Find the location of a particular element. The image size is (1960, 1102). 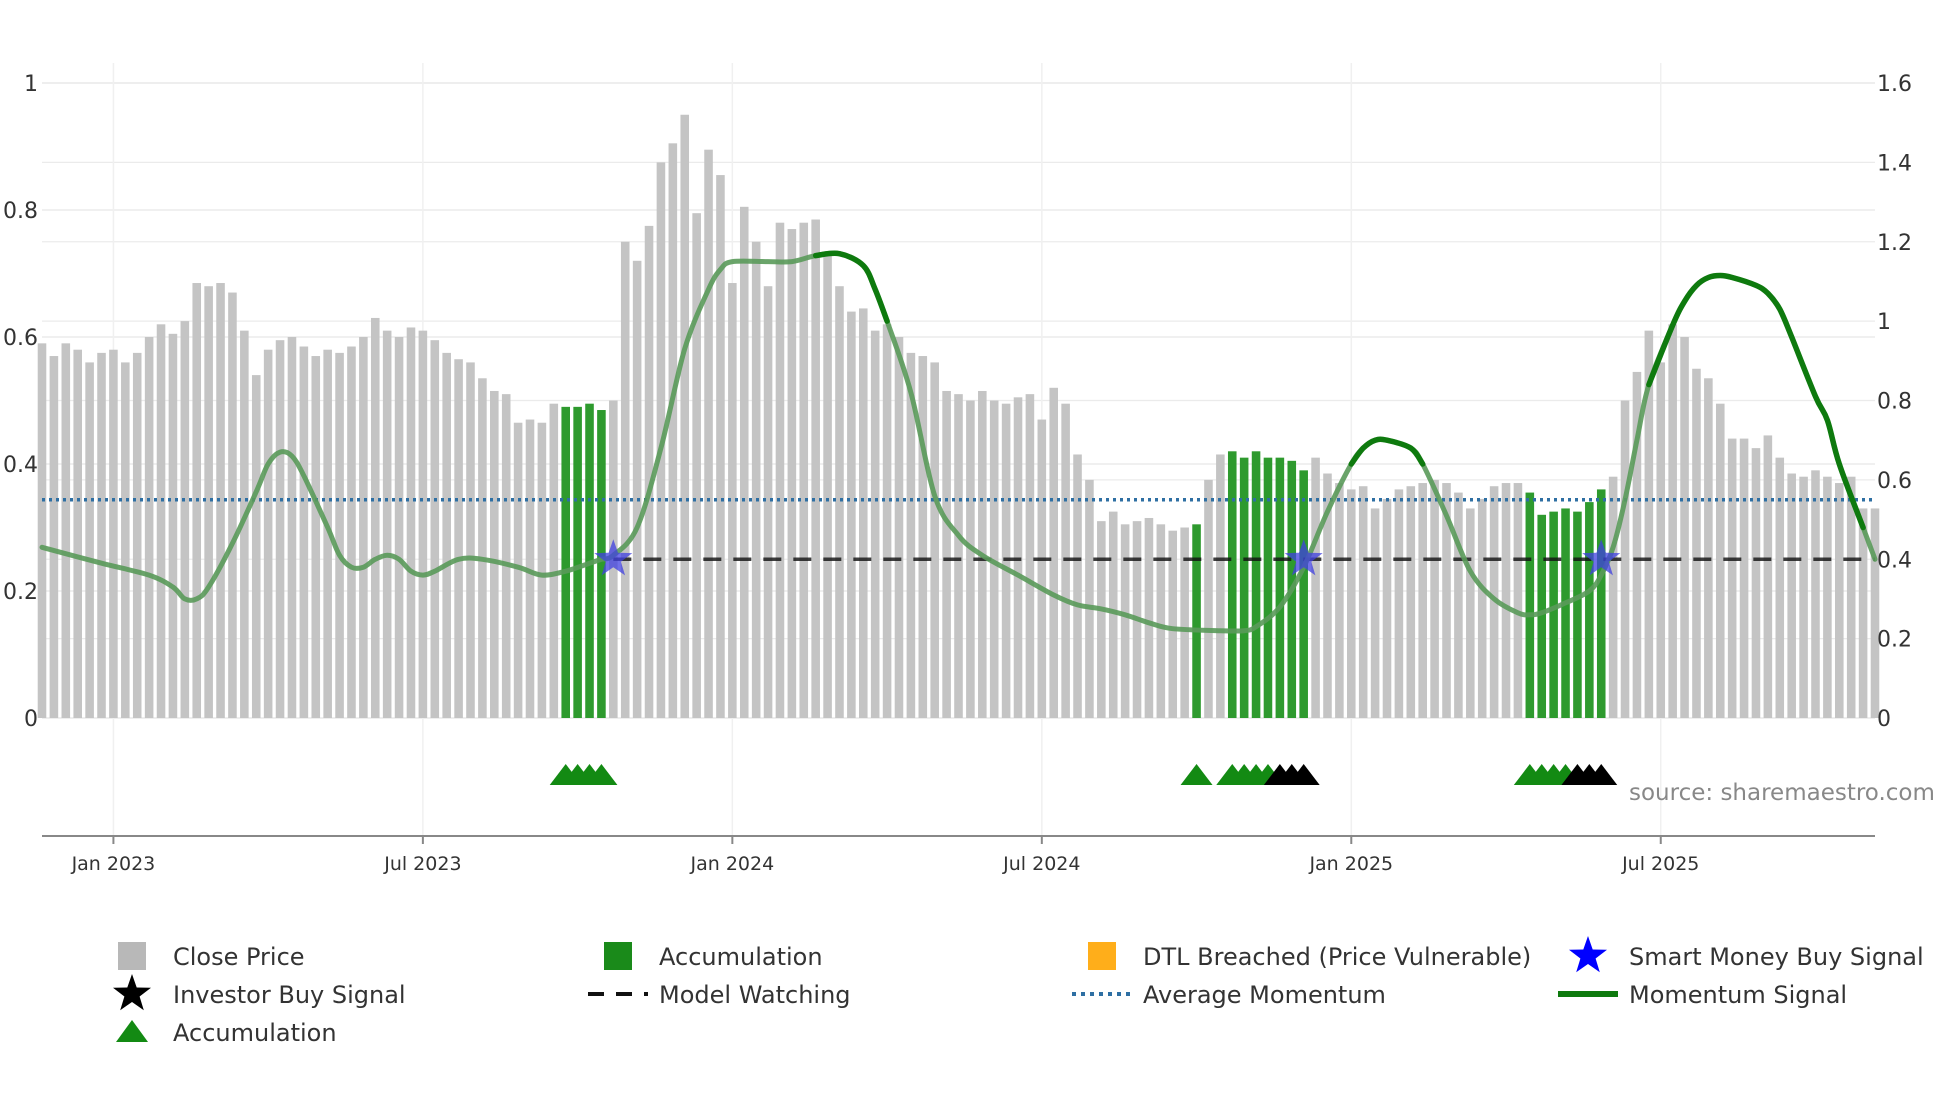

x-tick-label: Jan 2024 is located at coordinates (732, 864).